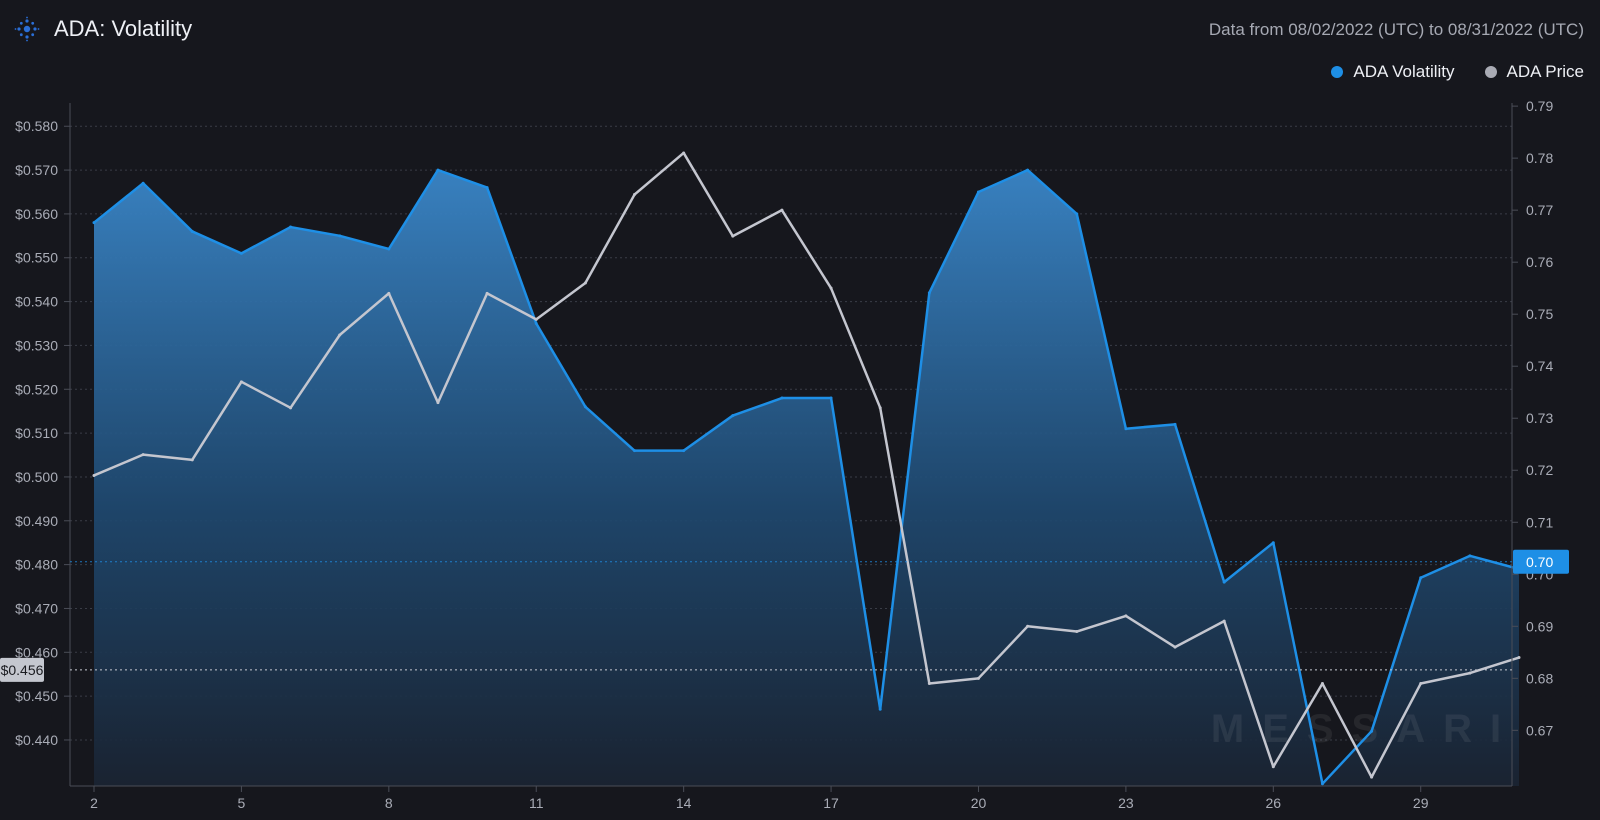 Image resolution: width=1600 pixels, height=820 pixels. What do you see at coordinates (1539, 470) in the screenshot?
I see `right-tick-label: 0.72` at bounding box center [1539, 470].